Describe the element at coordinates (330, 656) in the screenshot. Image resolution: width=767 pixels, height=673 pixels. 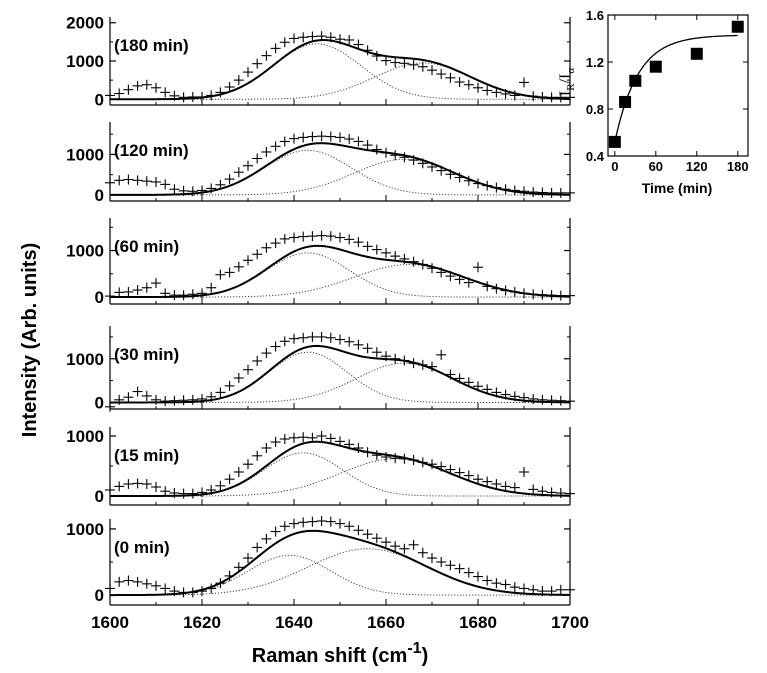
I see `x-axis-label-main: Raman shift (cm` at that location.